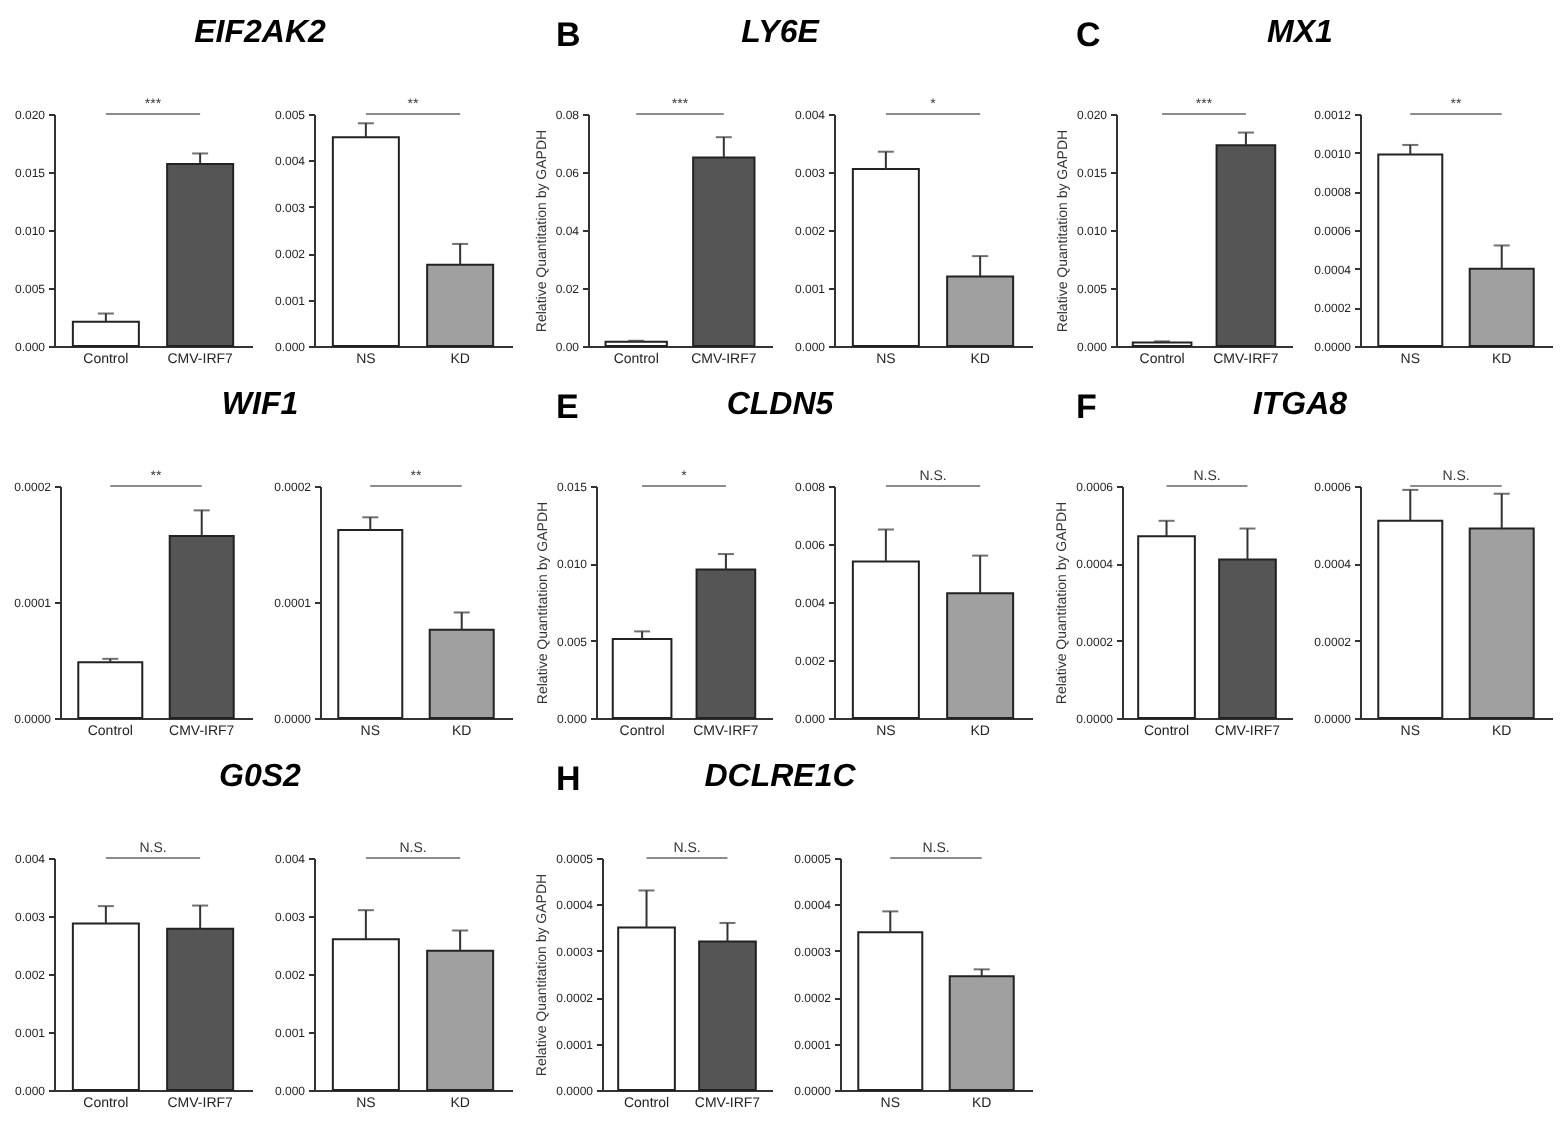 Image resolution: width=1560 pixels, height=1128 pixels. What do you see at coordinates (1086, 408) in the screenshot?
I see `text: F` at bounding box center [1086, 408].